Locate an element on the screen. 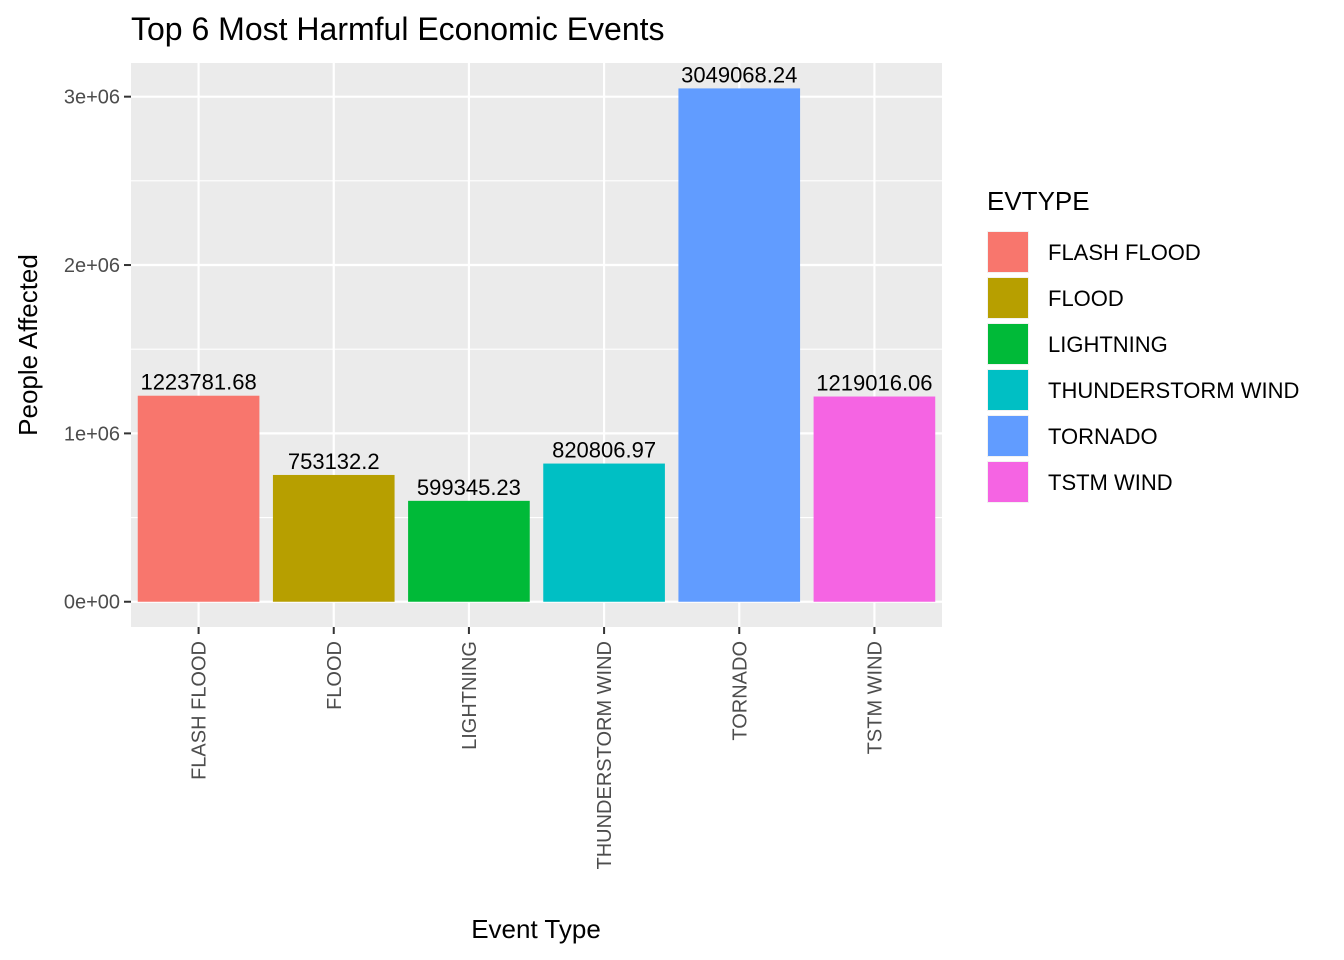 The height and width of the screenshot is (960, 1344). legend-label: LIGHTNING is located at coordinates (1108, 344).